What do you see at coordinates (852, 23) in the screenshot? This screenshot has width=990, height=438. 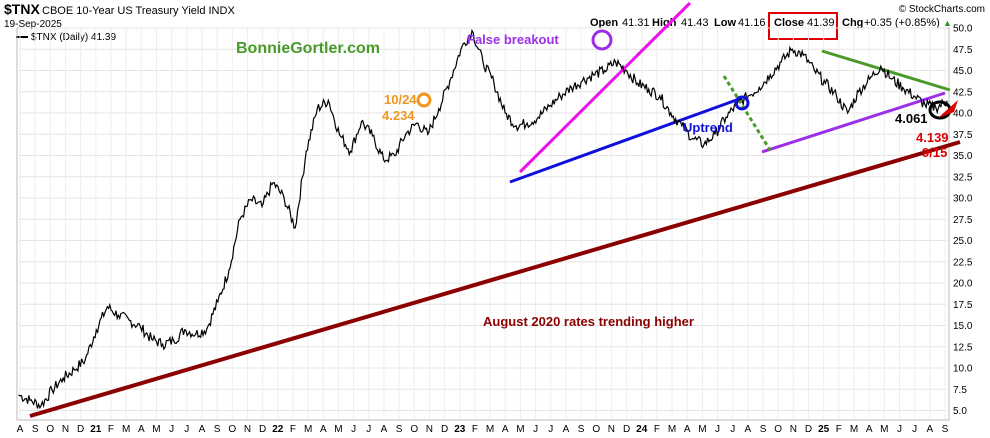 I see `chg-label: Chg` at bounding box center [852, 23].